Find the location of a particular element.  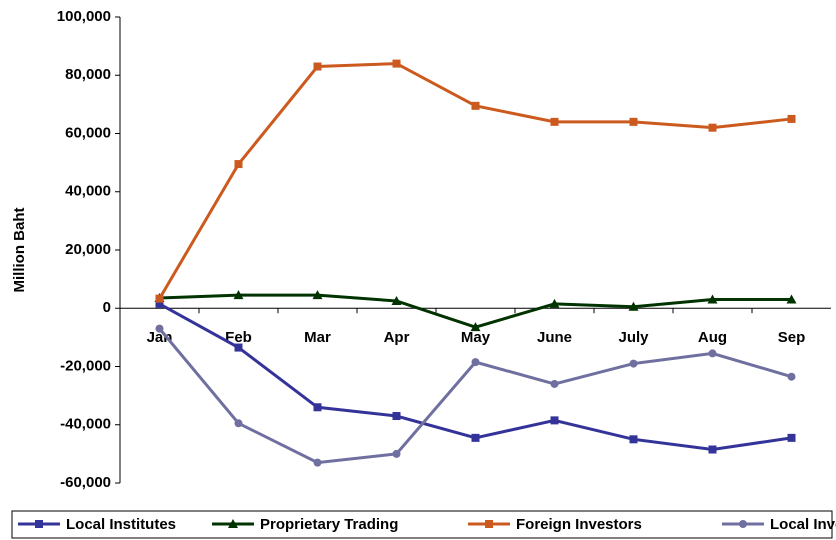

y-tick-label: -40,000 is located at coordinates (85, 424).